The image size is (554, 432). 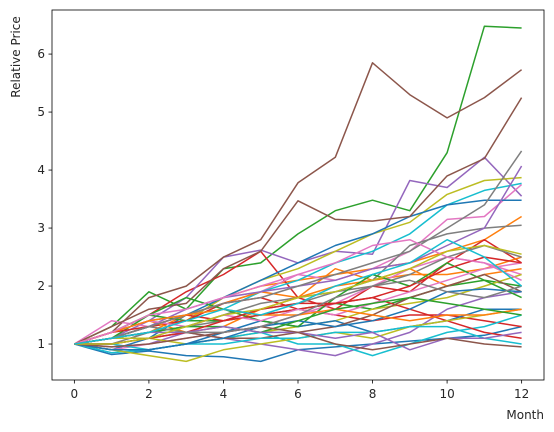 I want to click on x-axis-label: Month, so click(x=525, y=415).